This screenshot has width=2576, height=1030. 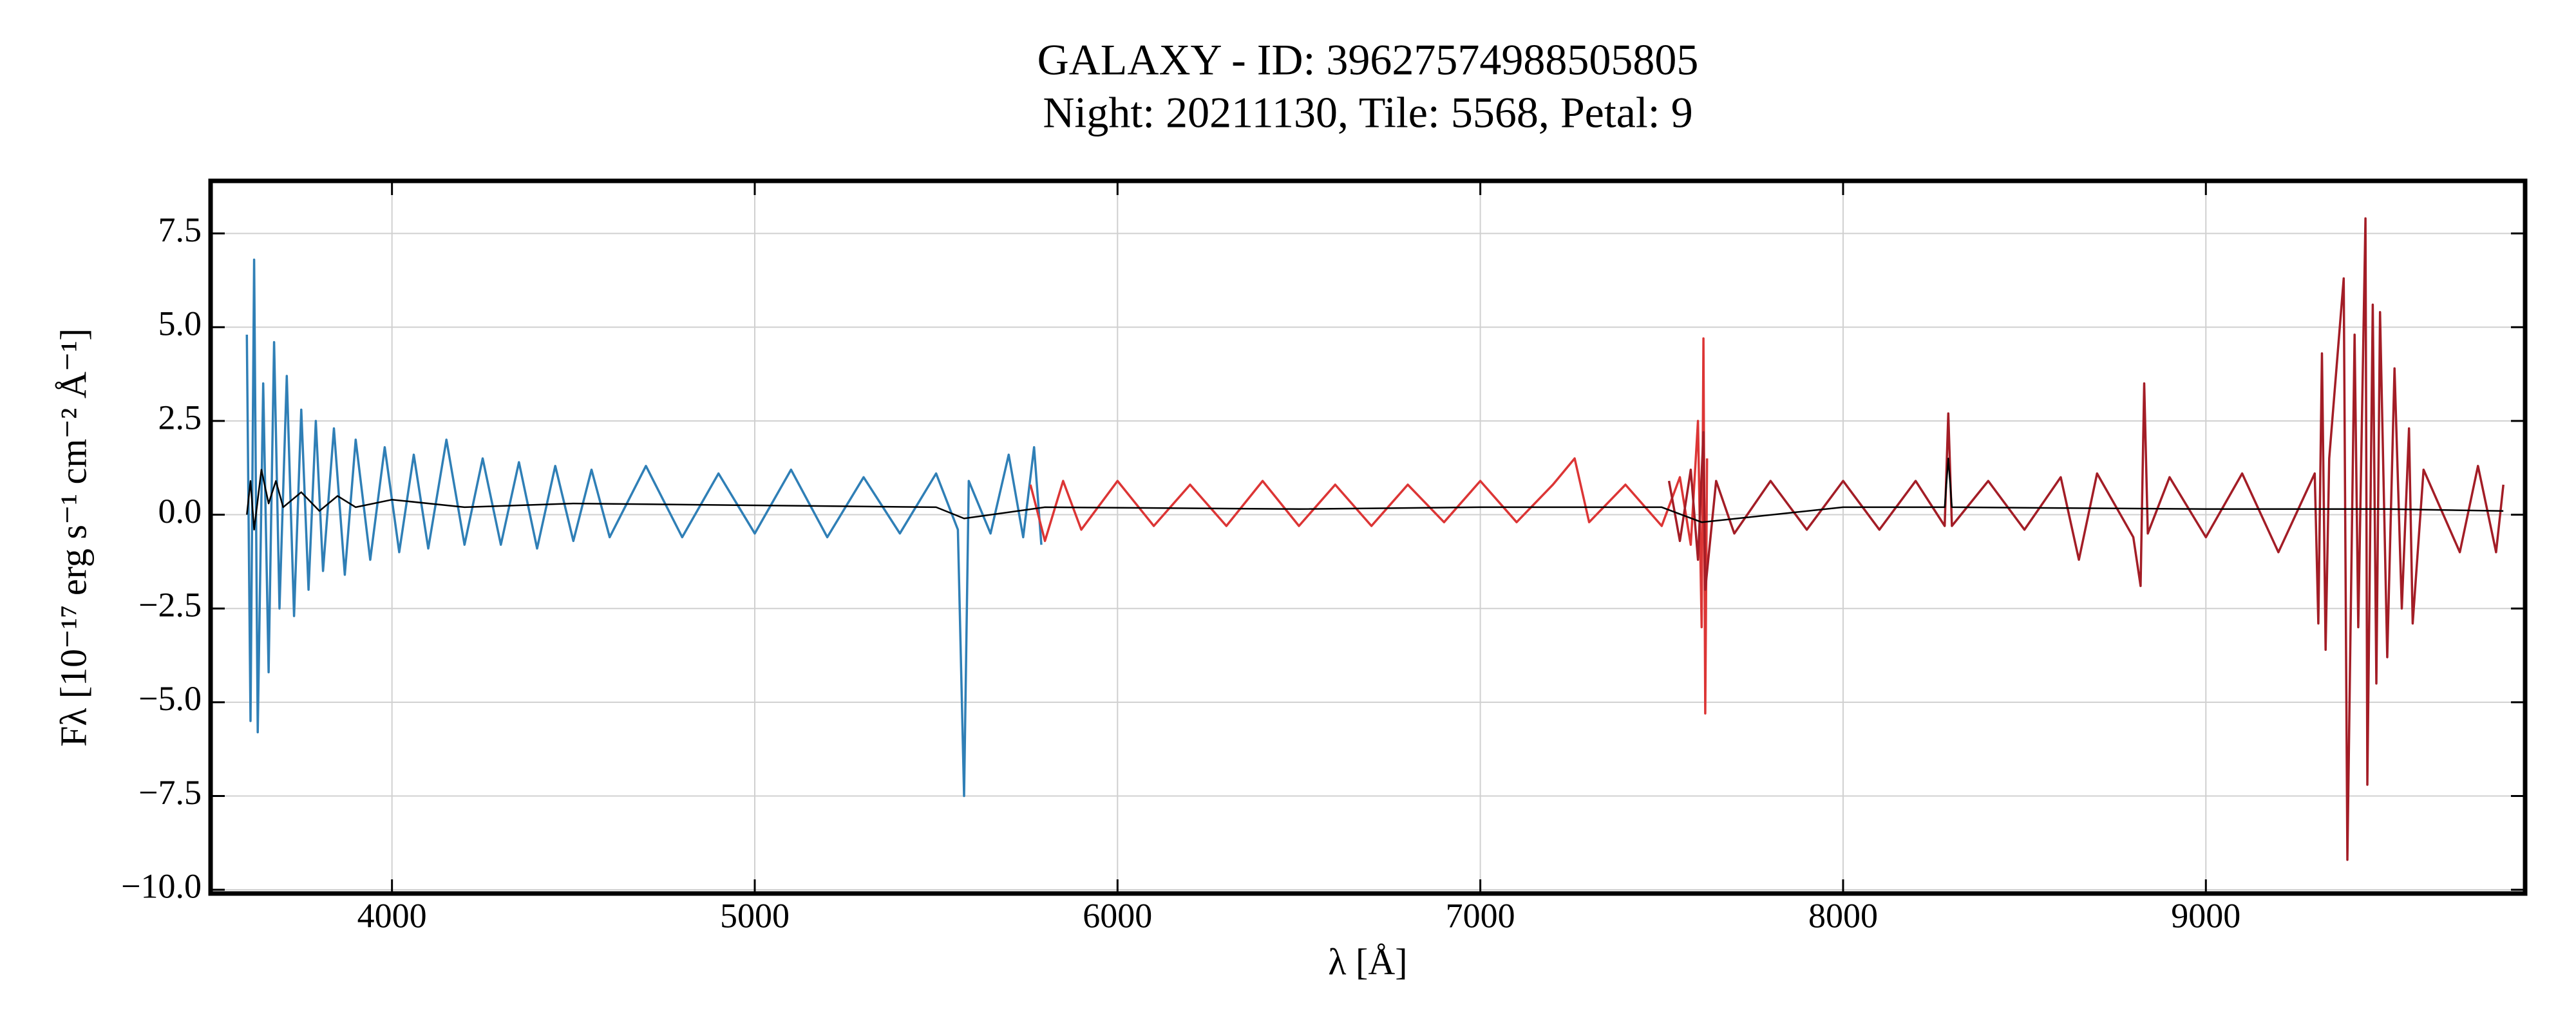 What do you see at coordinates (180, 511) in the screenshot?
I see `y-tick-label: 0.0` at bounding box center [180, 511].